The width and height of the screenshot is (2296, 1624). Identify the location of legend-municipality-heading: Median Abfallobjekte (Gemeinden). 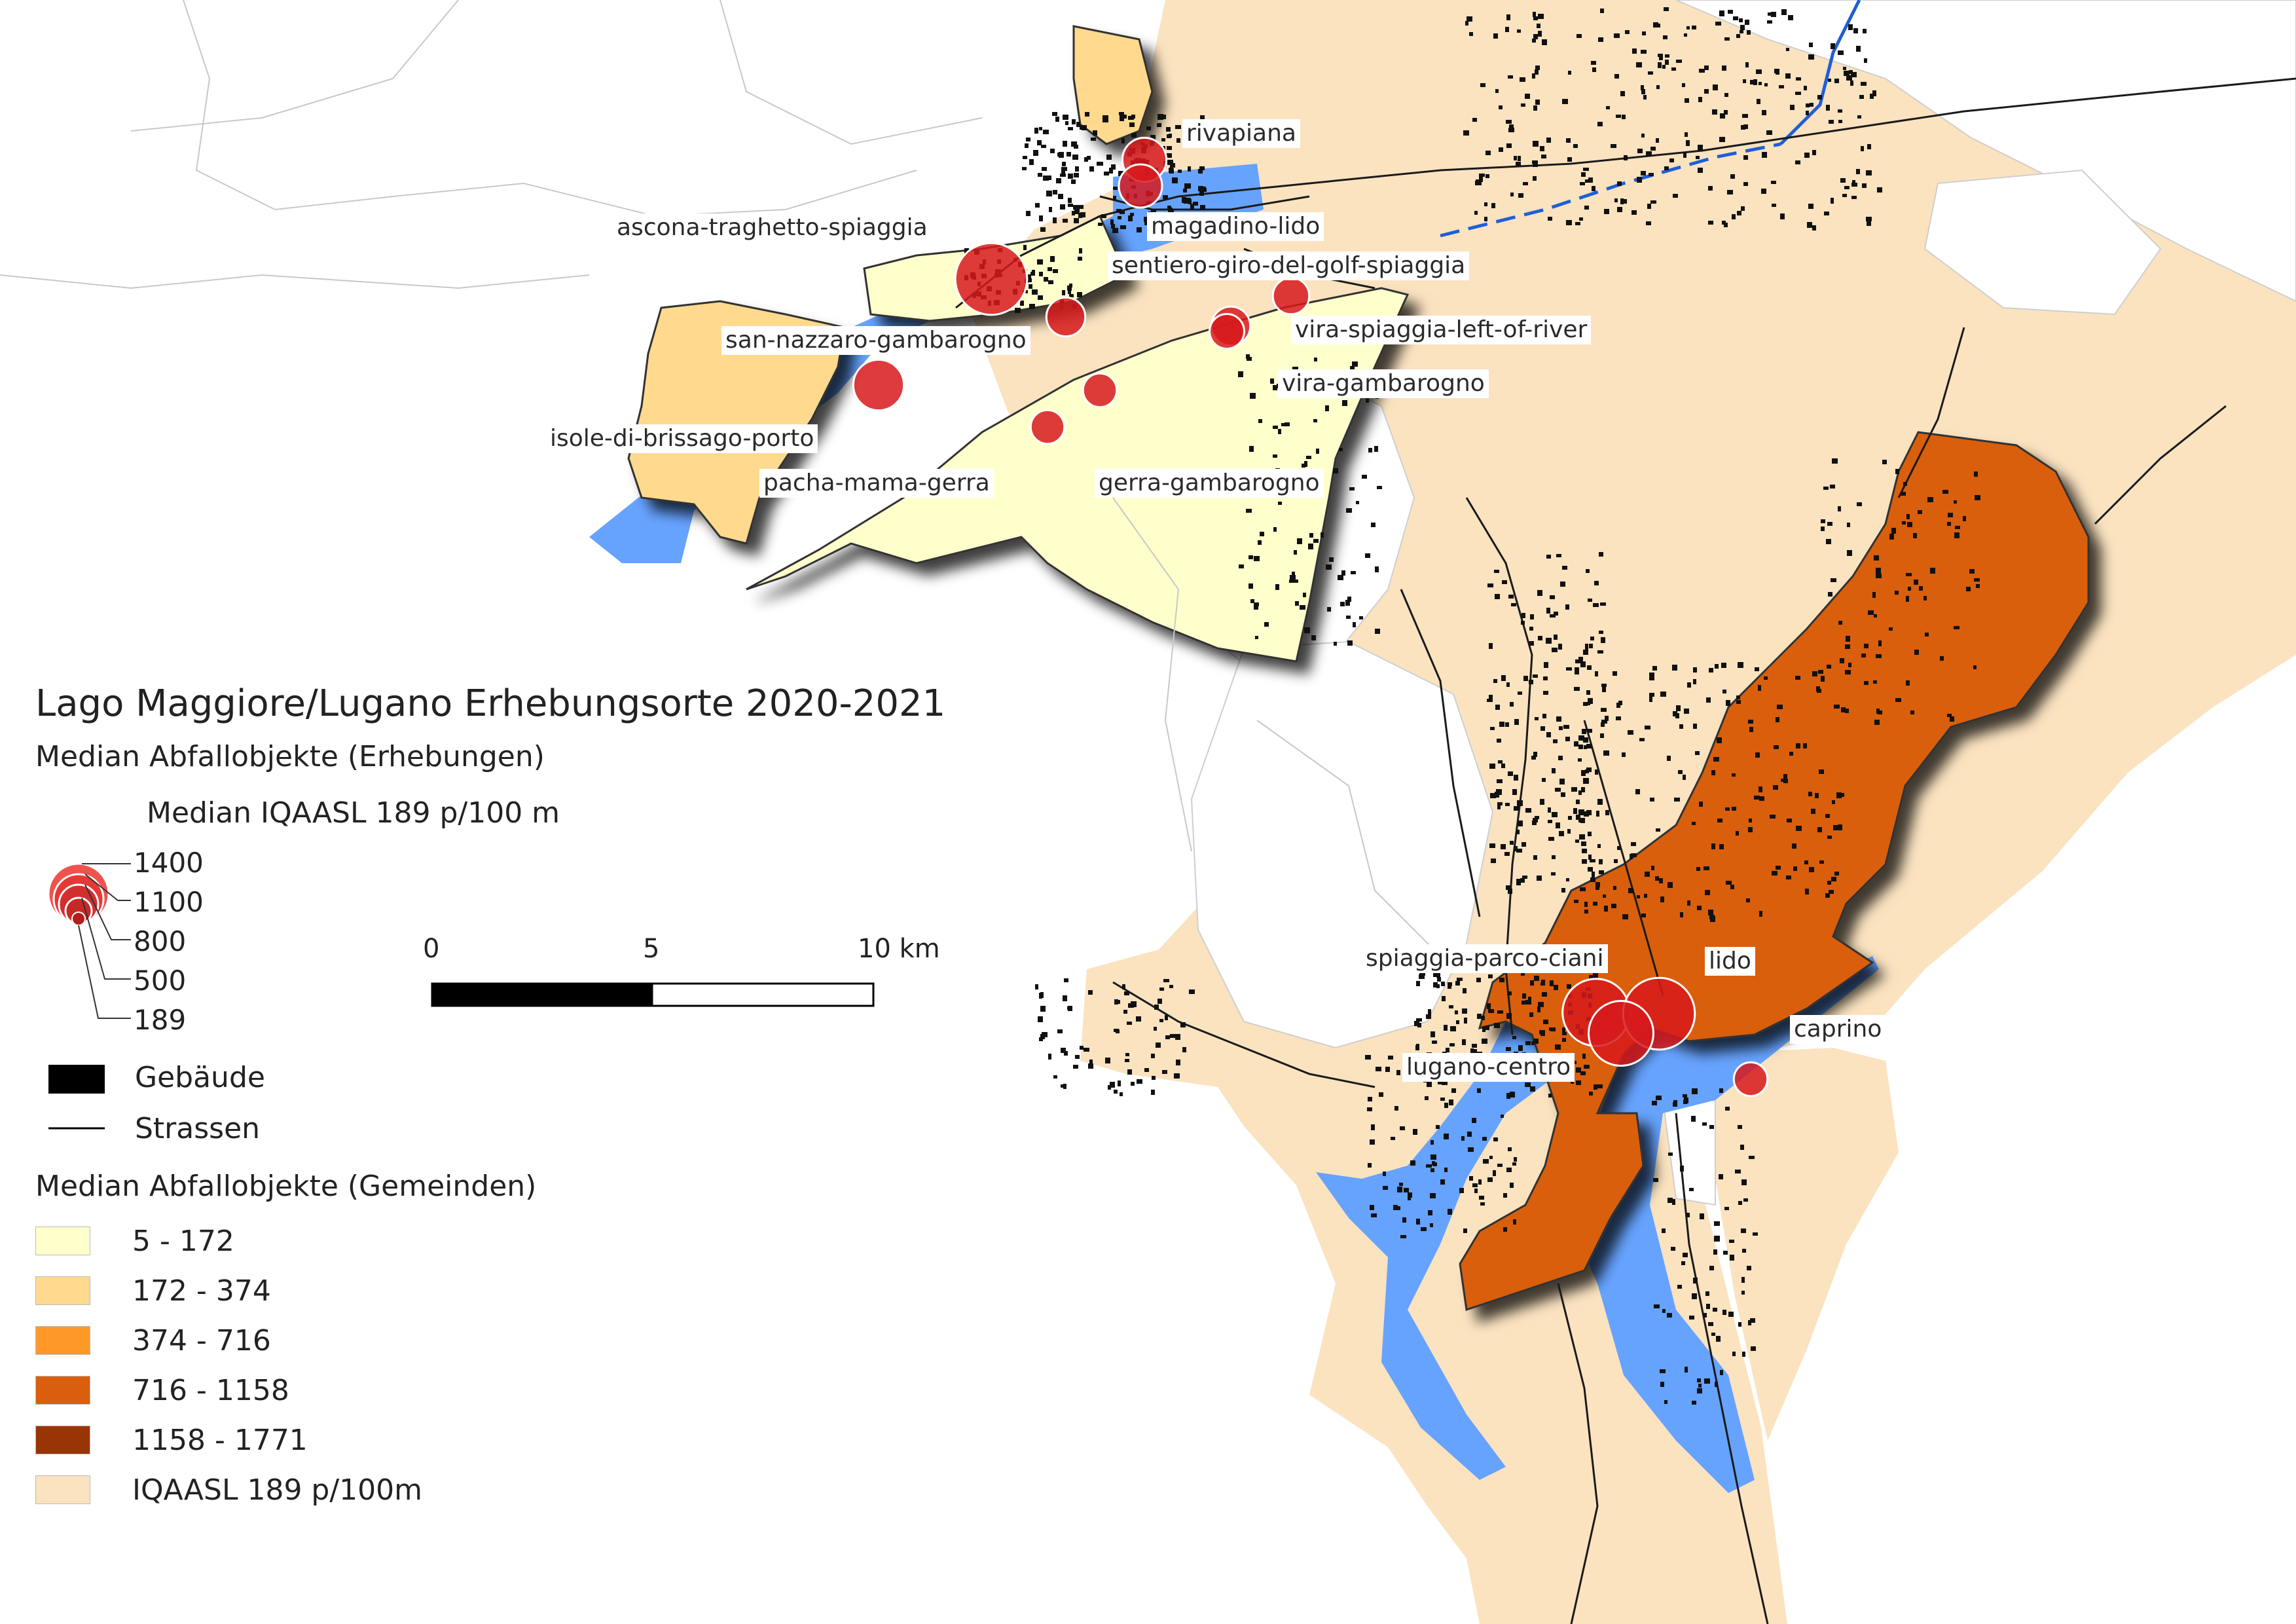
(286, 1186).